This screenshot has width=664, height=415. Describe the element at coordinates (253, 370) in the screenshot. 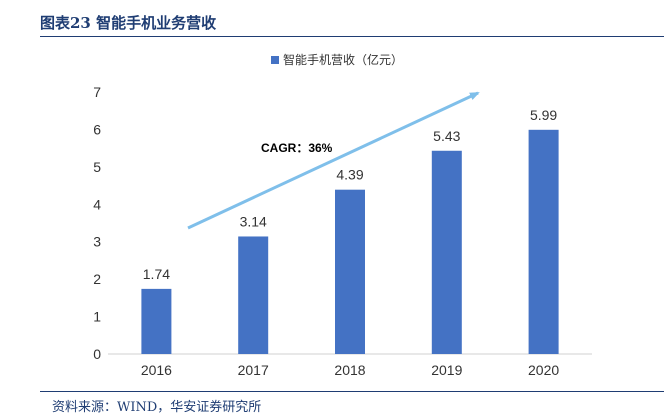

I see `x-tick-label: 2017` at that location.